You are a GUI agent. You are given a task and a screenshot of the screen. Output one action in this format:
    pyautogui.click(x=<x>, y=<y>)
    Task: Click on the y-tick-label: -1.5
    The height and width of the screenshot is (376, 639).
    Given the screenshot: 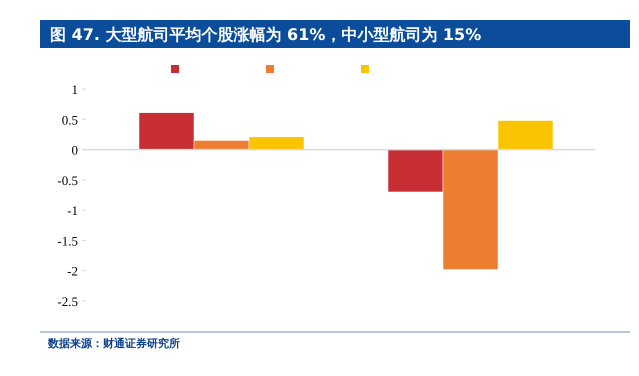 What is the action you would take?
    pyautogui.click(x=67, y=240)
    